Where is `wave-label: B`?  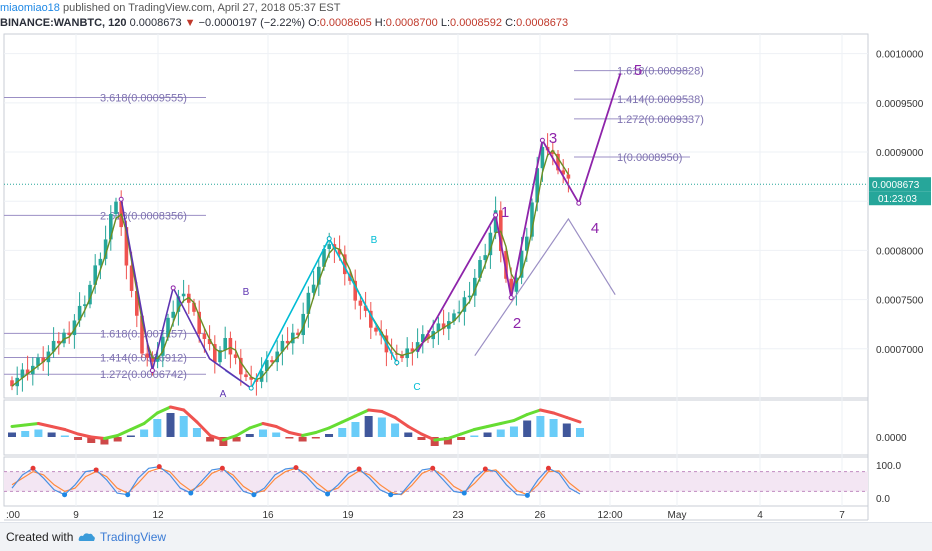
wave-label: B is located at coordinates (246, 292).